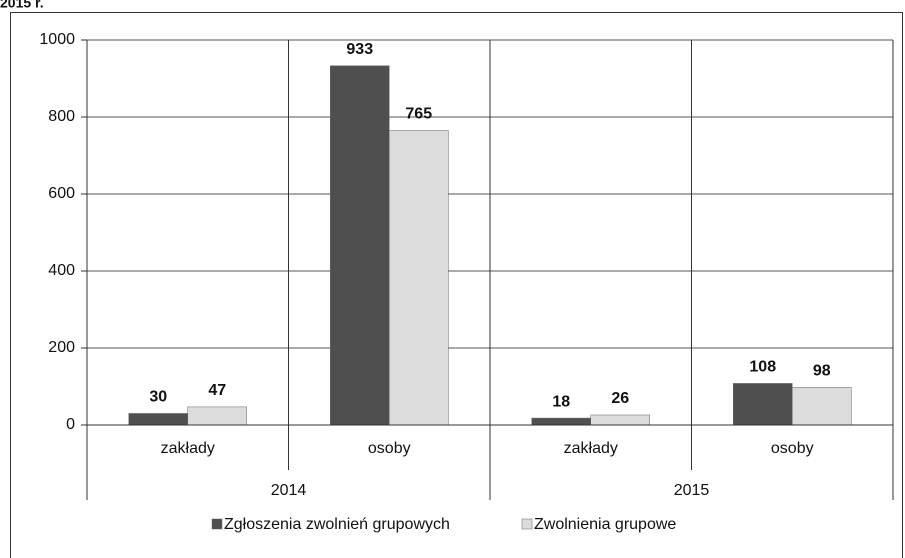 The width and height of the screenshot is (905, 558). I want to click on data-label: 26, so click(620, 398).